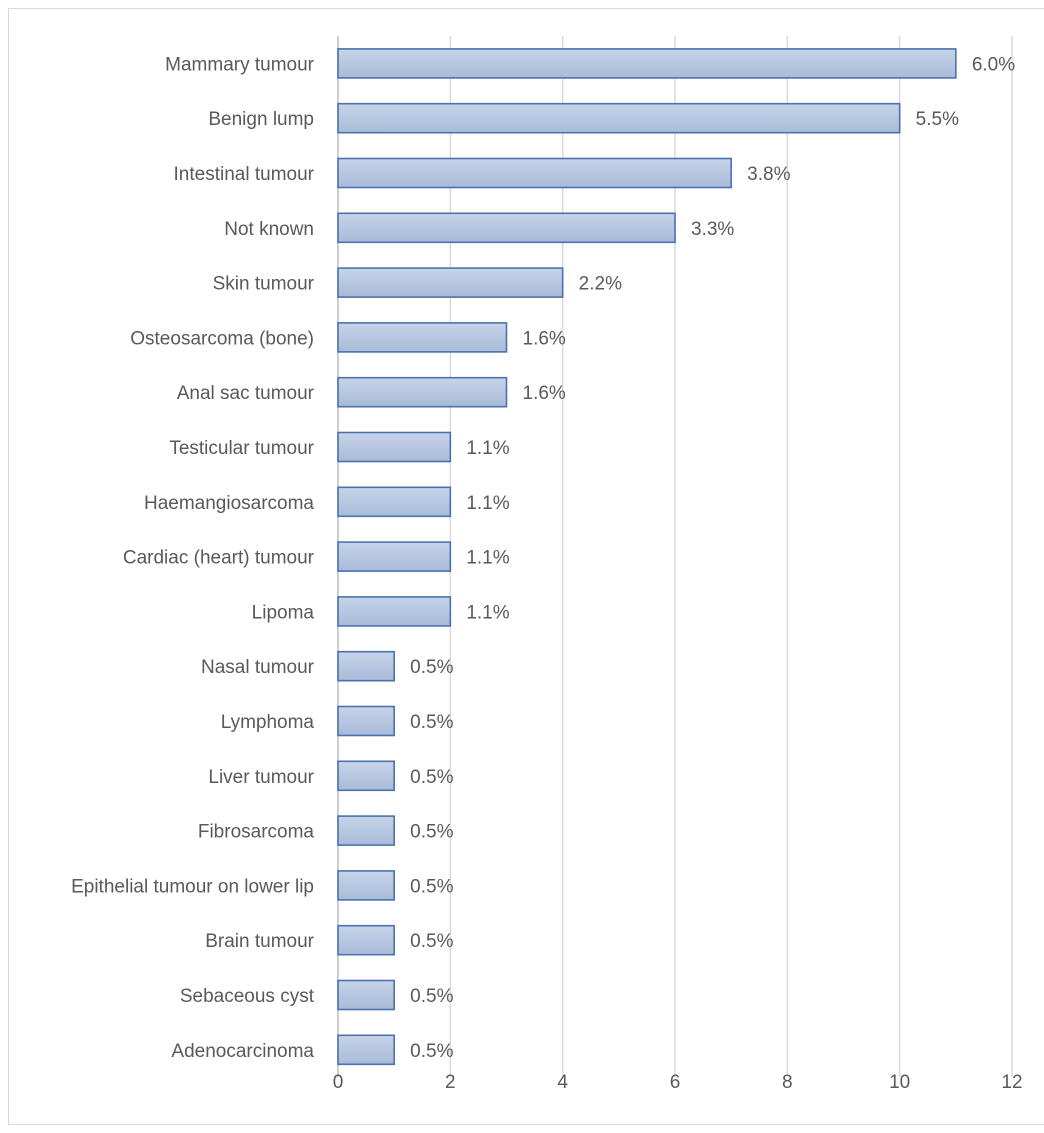  I want to click on x-tick-label: 6, so click(675, 1082).